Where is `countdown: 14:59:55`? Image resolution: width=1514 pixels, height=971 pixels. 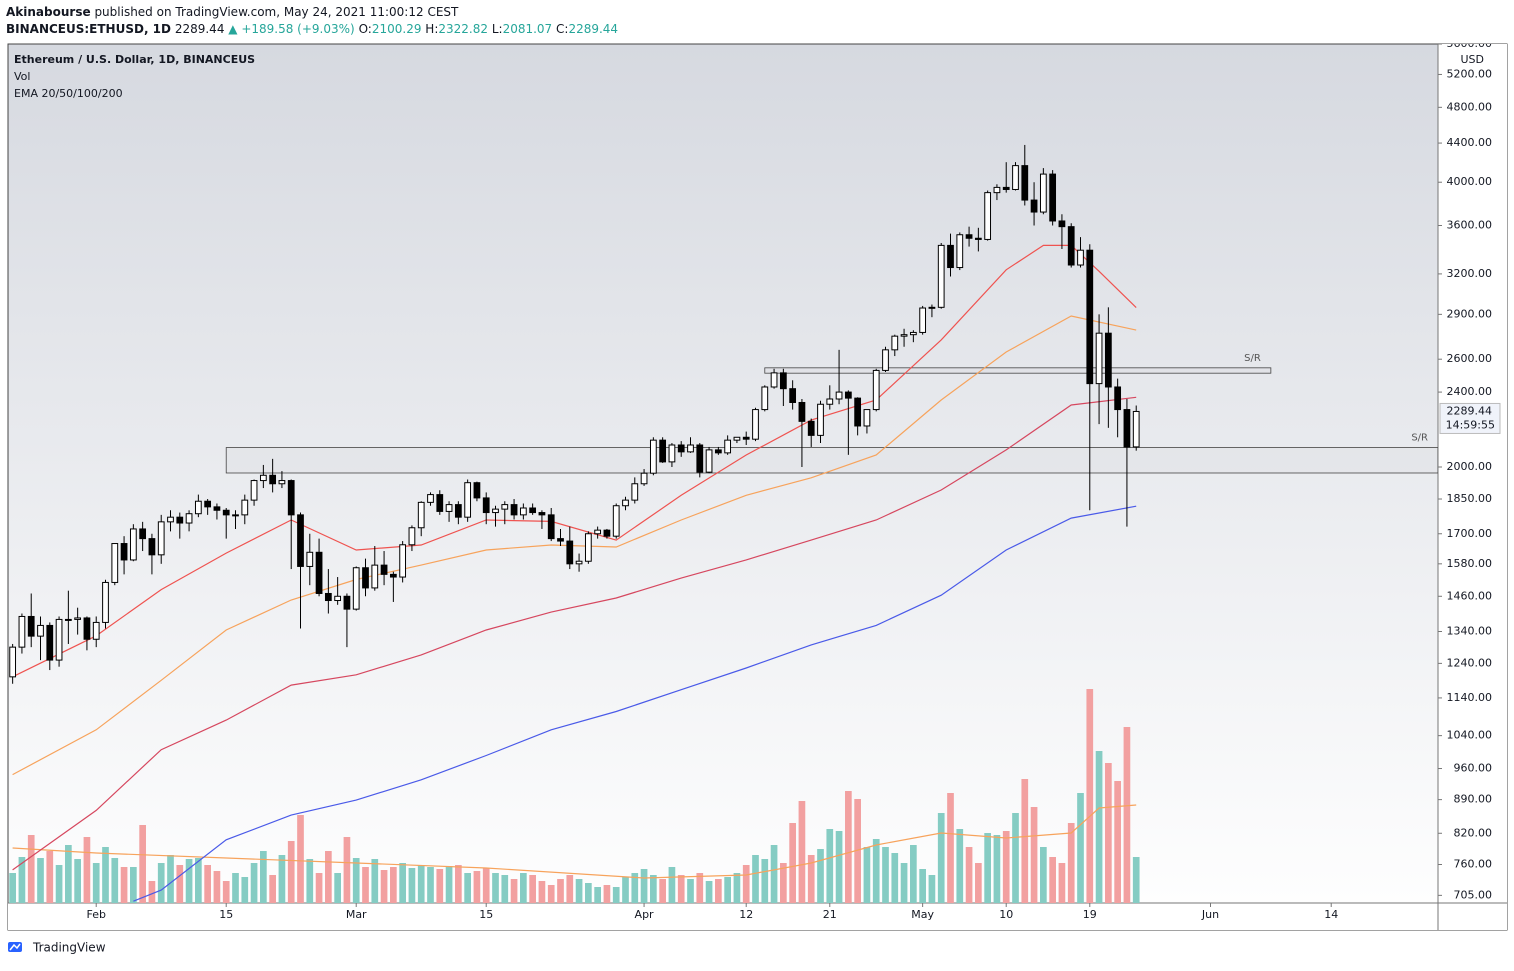
countdown: 14:59:55 is located at coordinates (1470, 424).